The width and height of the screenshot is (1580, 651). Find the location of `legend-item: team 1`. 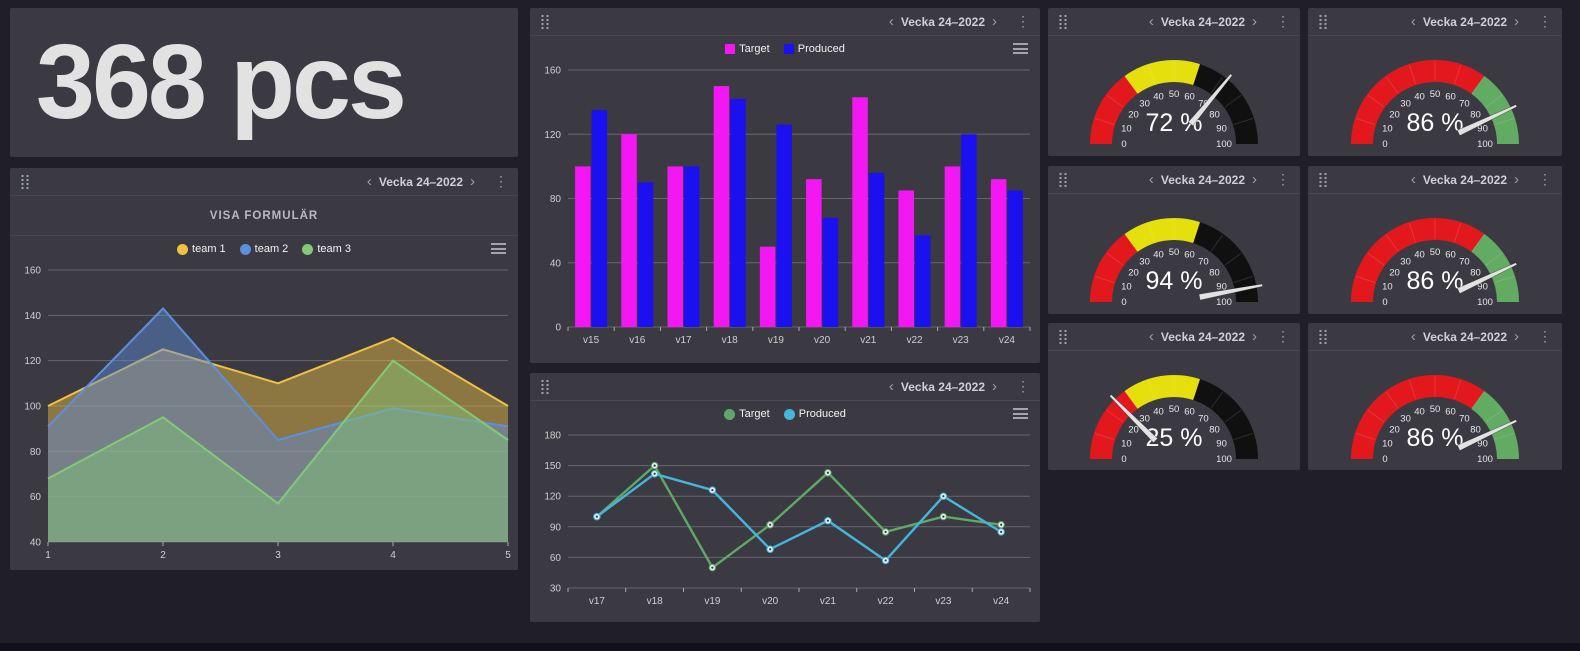

legend-item: team 1 is located at coordinates (201, 249).